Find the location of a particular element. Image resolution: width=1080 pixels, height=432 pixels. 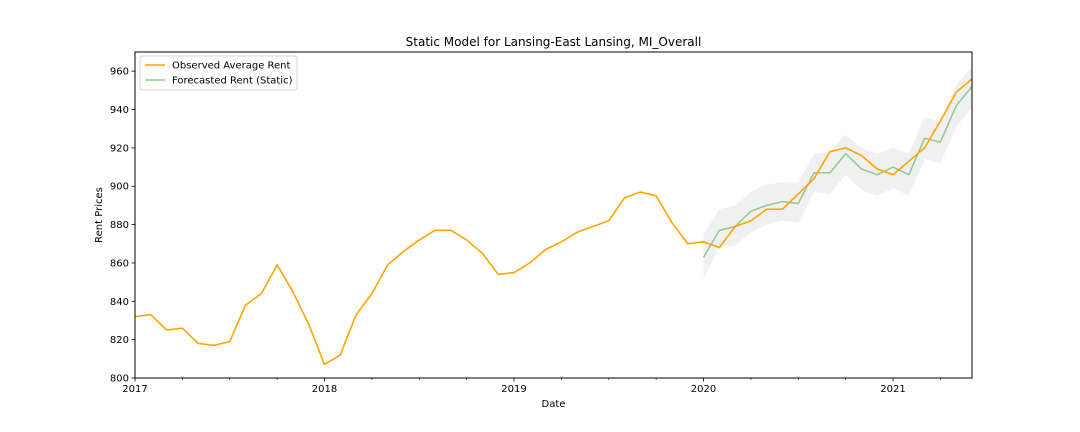

legend-box is located at coordinates (218, 73).